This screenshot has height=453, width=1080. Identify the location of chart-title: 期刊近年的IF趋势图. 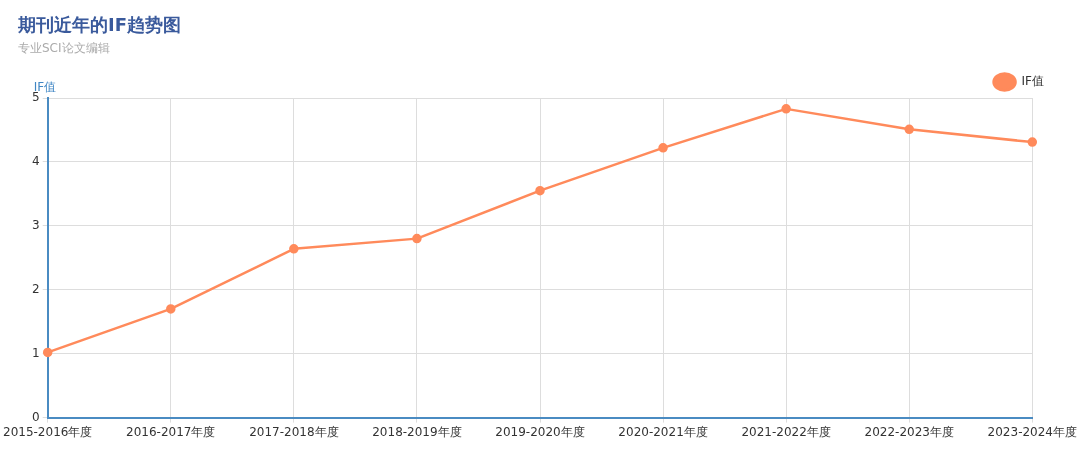
(99, 25).